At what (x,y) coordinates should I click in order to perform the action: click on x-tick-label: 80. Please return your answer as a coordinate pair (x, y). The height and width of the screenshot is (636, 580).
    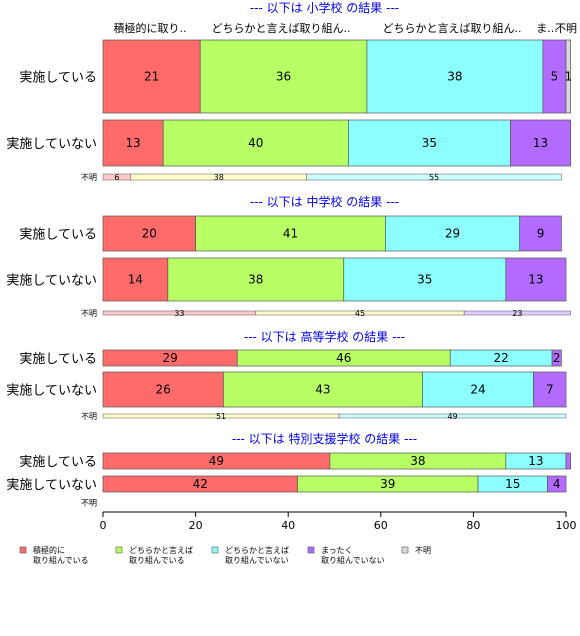
    Looking at the image, I should click on (473, 525).